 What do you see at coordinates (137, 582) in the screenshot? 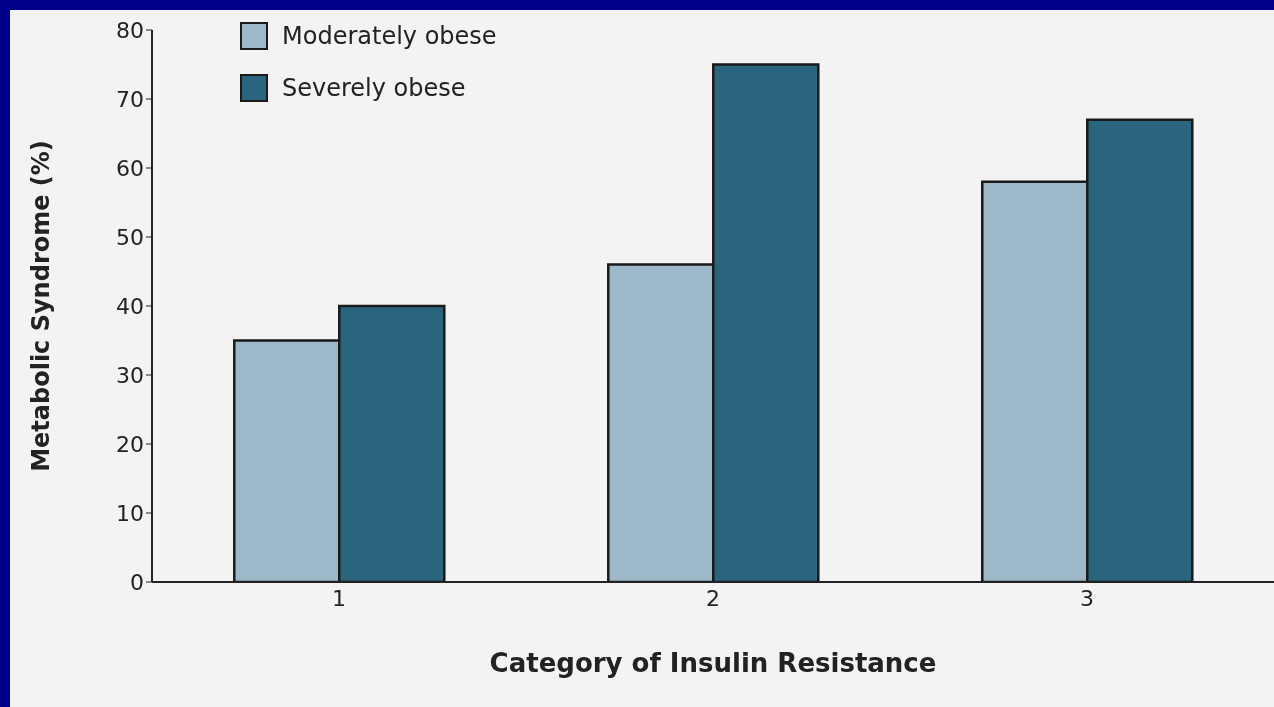
I see `y-tick-label: 0` at bounding box center [137, 582].